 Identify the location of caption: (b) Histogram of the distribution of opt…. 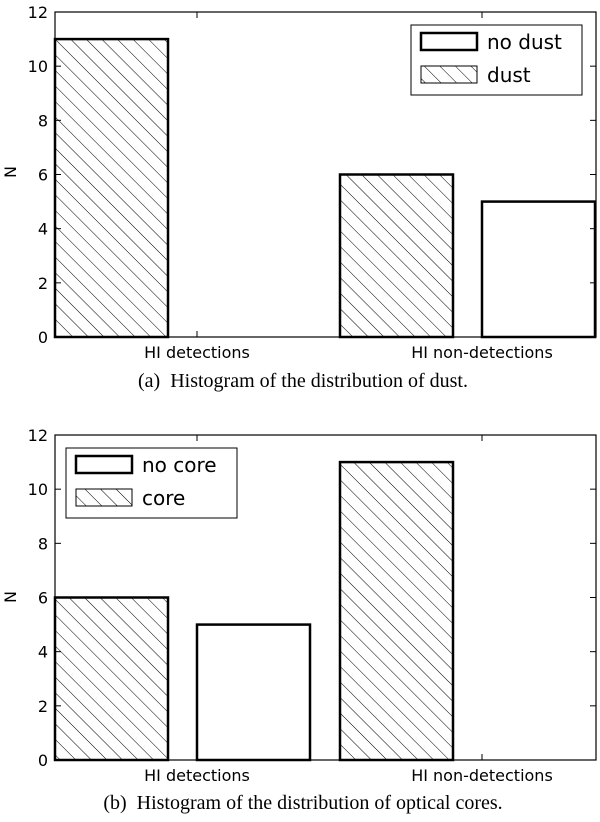
(302, 803).